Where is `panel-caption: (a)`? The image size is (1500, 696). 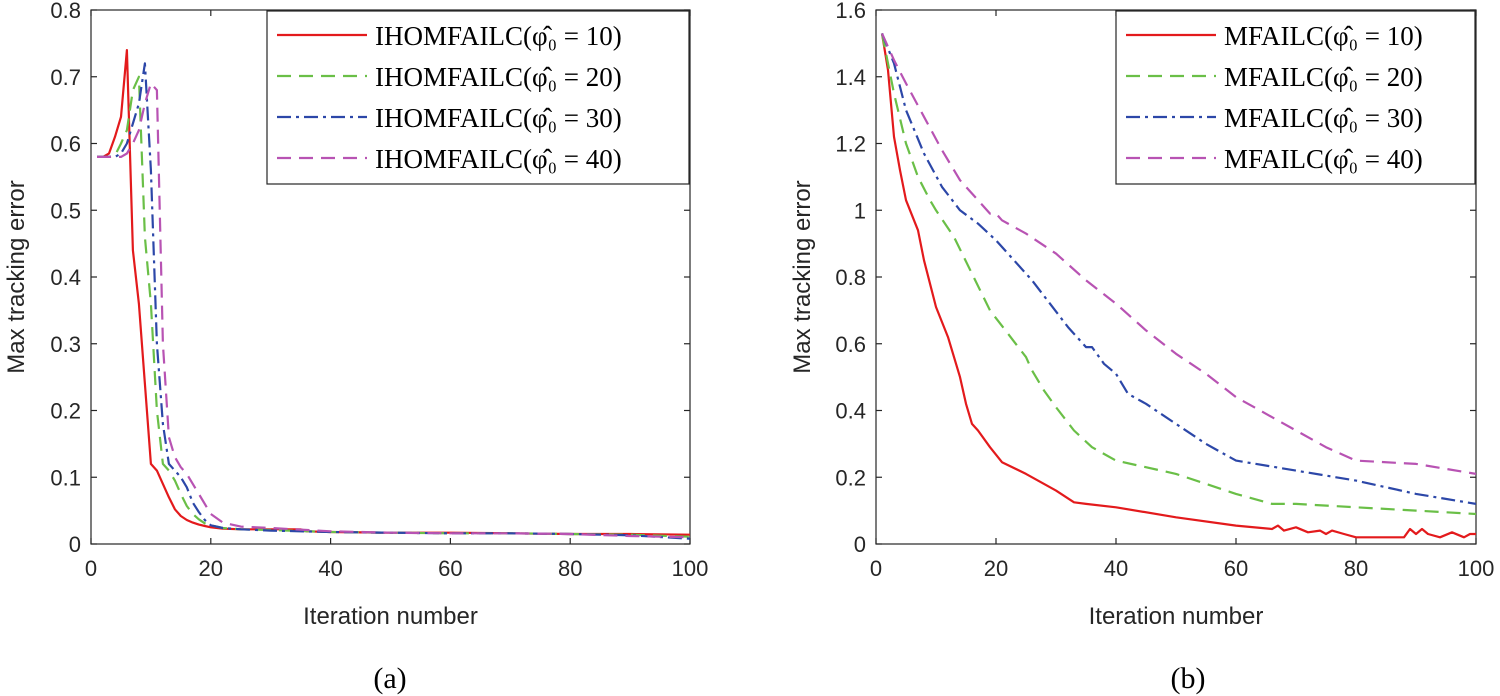 panel-caption: (a) is located at coordinates (389, 678).